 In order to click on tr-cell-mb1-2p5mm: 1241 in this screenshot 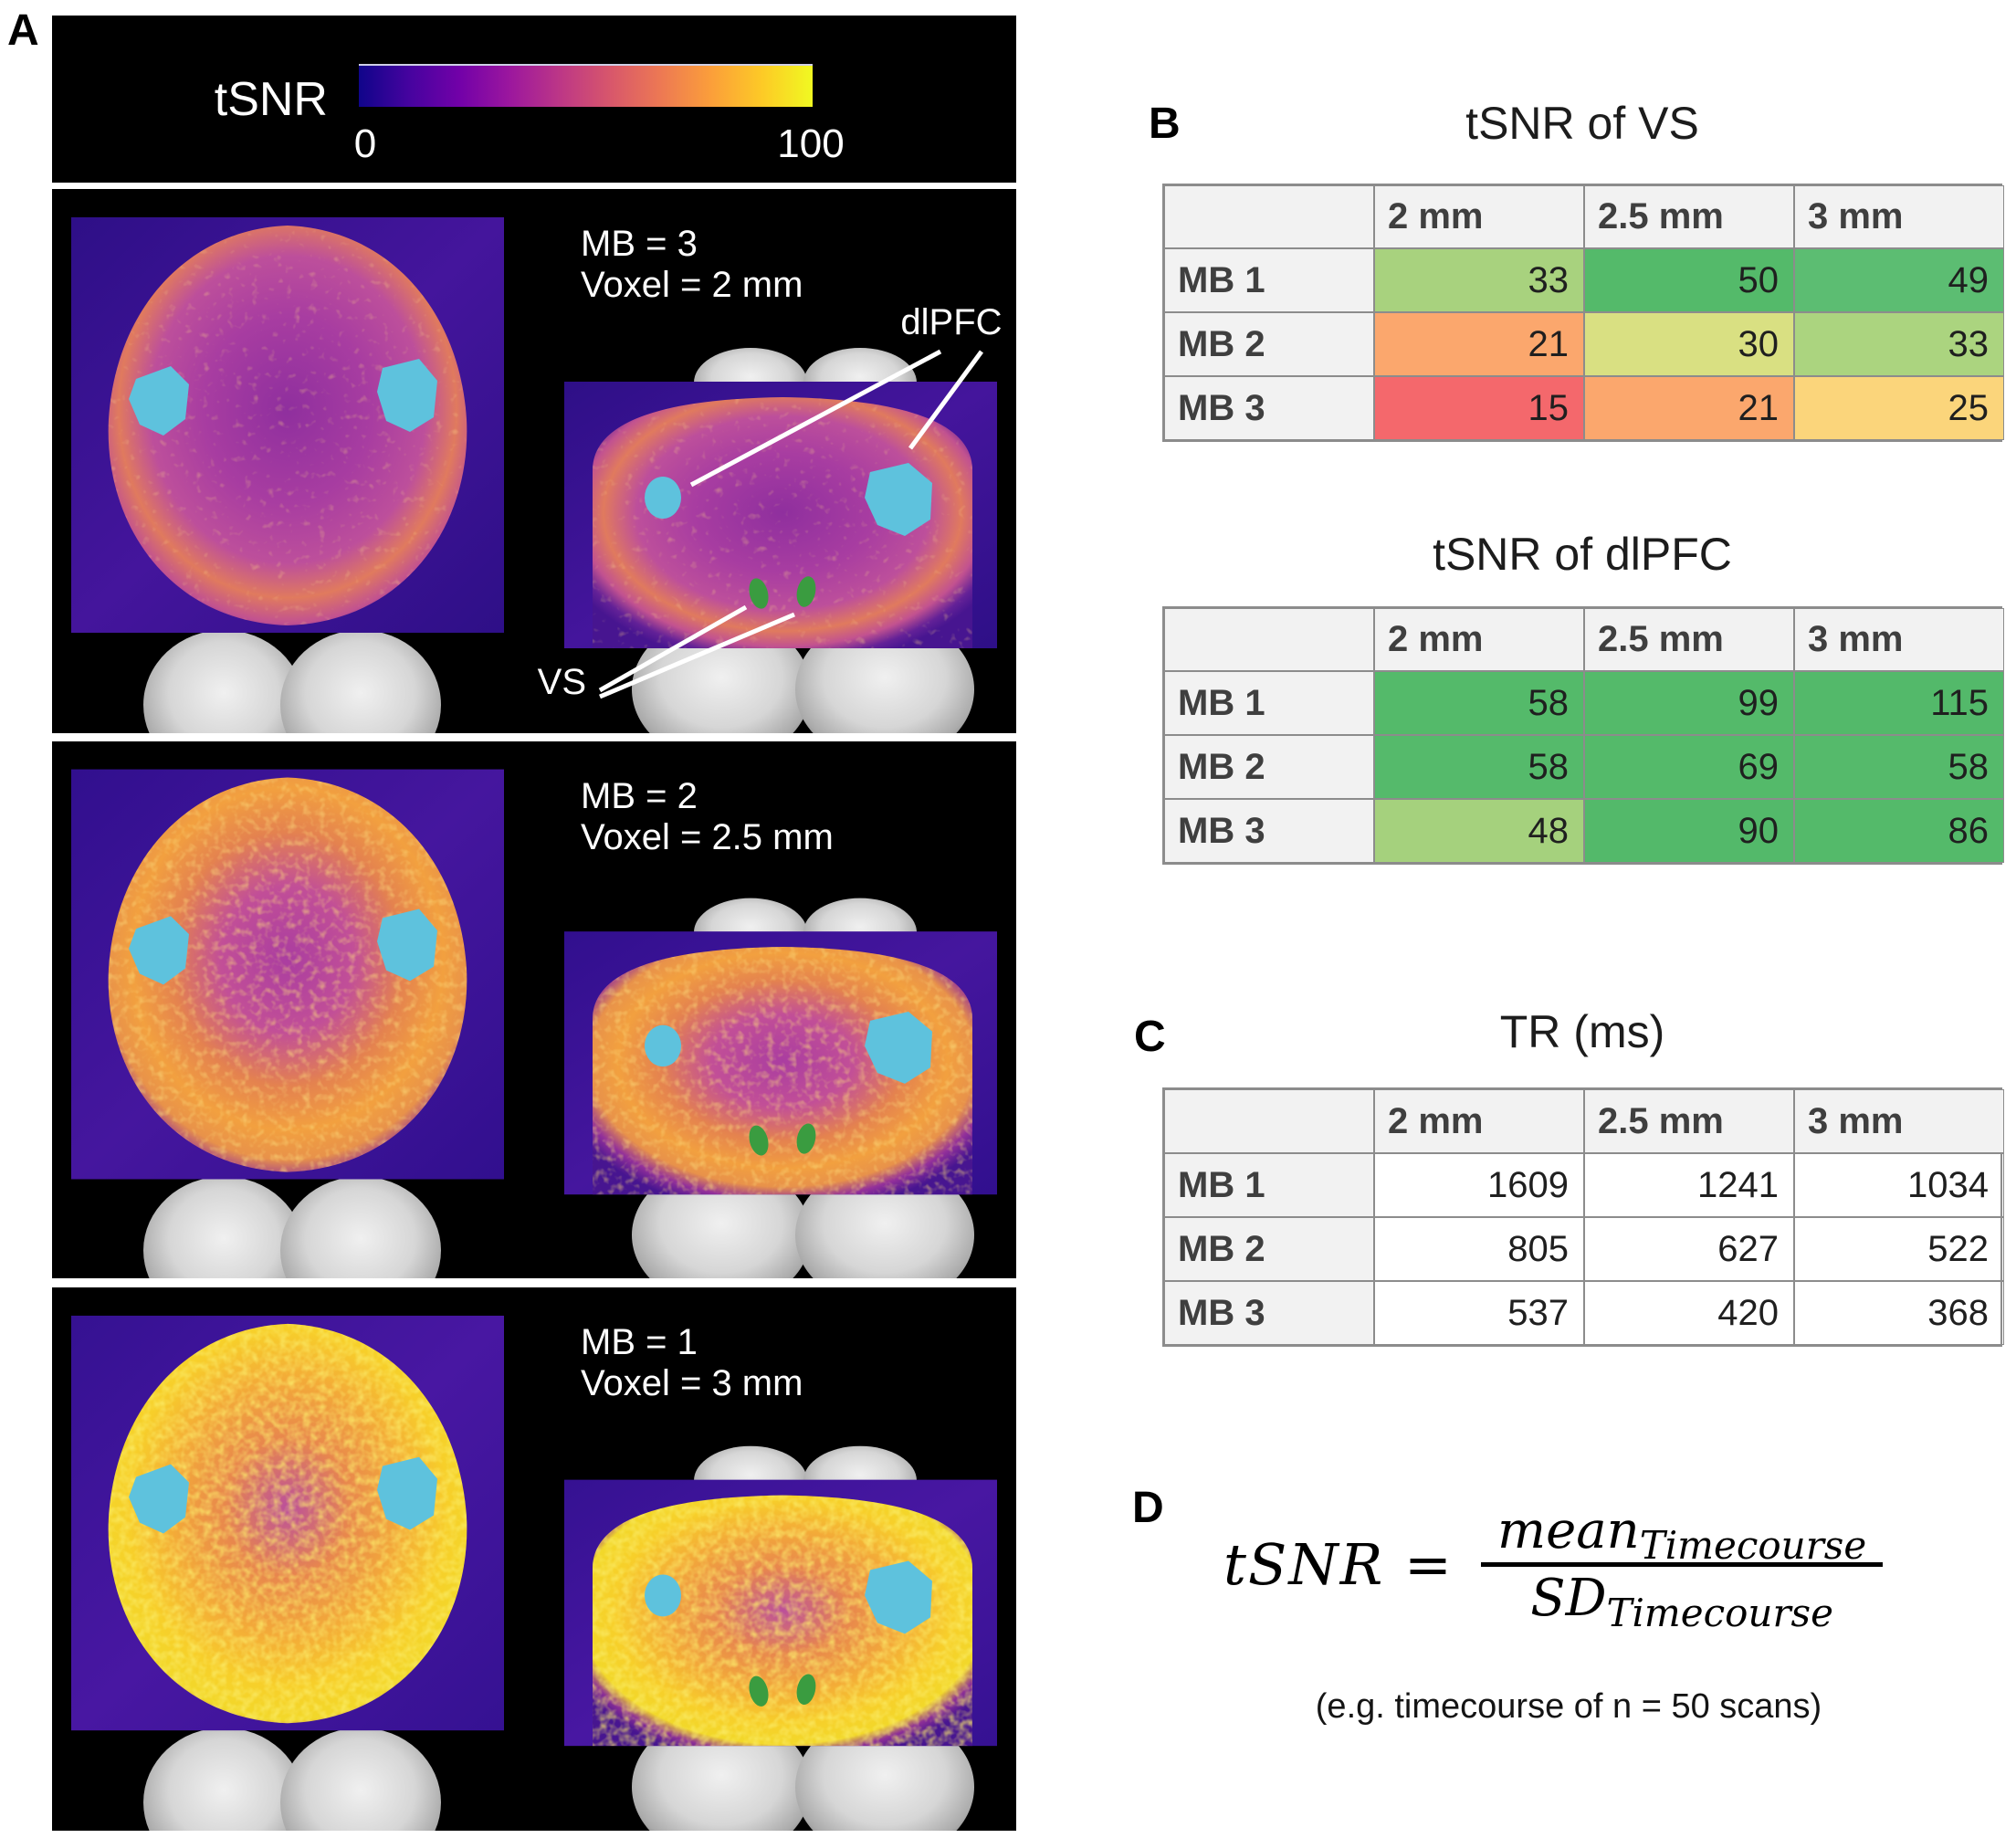, I will do `click(1689, 1185)`.